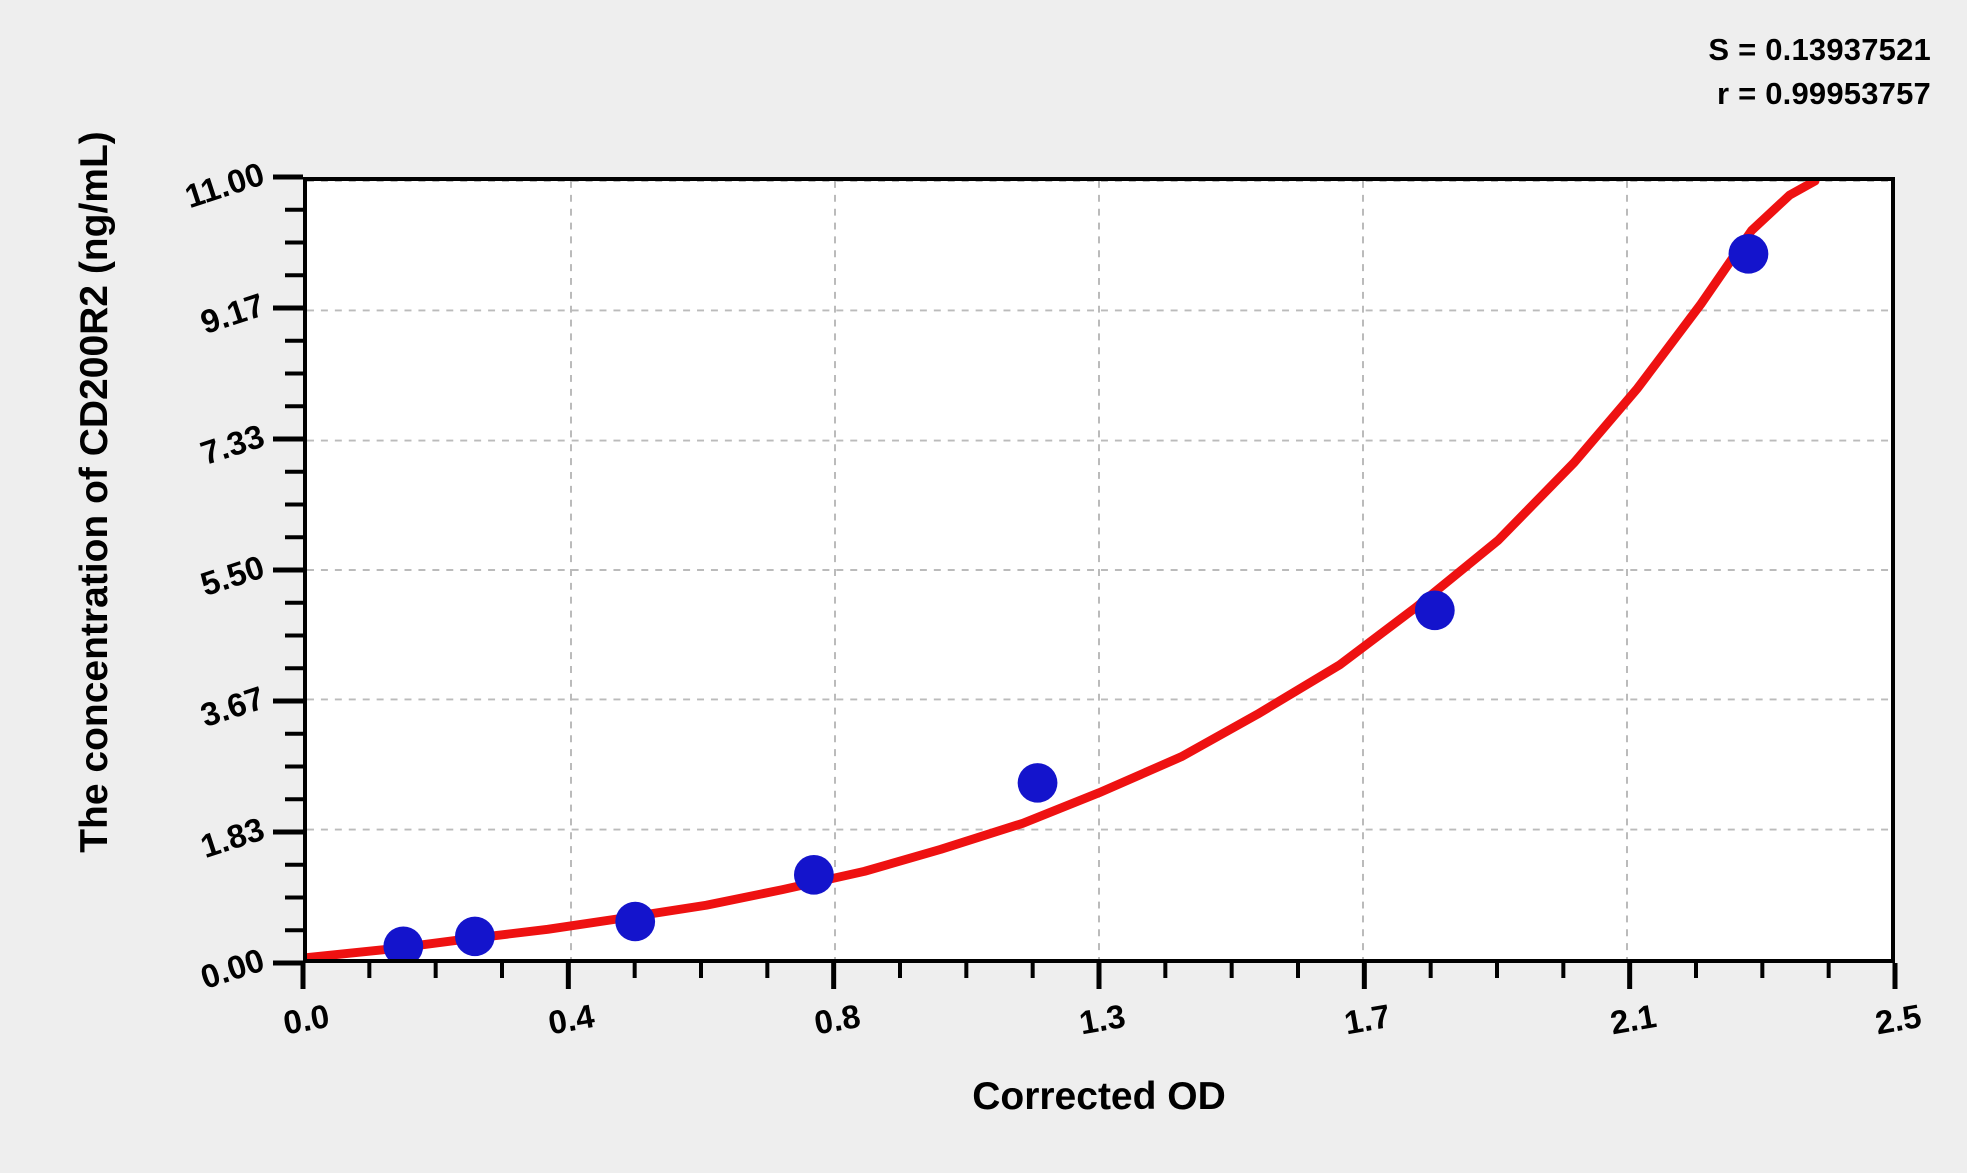  What do you see at coordinates (232, 575) in the screenshot?
I see `y-axis-tick-label: 5.50` at bounding box center [232, 575].